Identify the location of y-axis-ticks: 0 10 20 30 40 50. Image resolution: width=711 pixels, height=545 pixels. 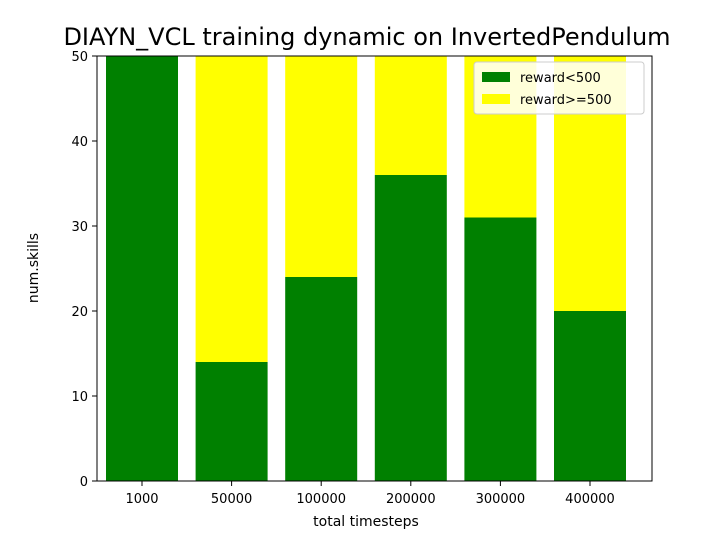
(84, 270).